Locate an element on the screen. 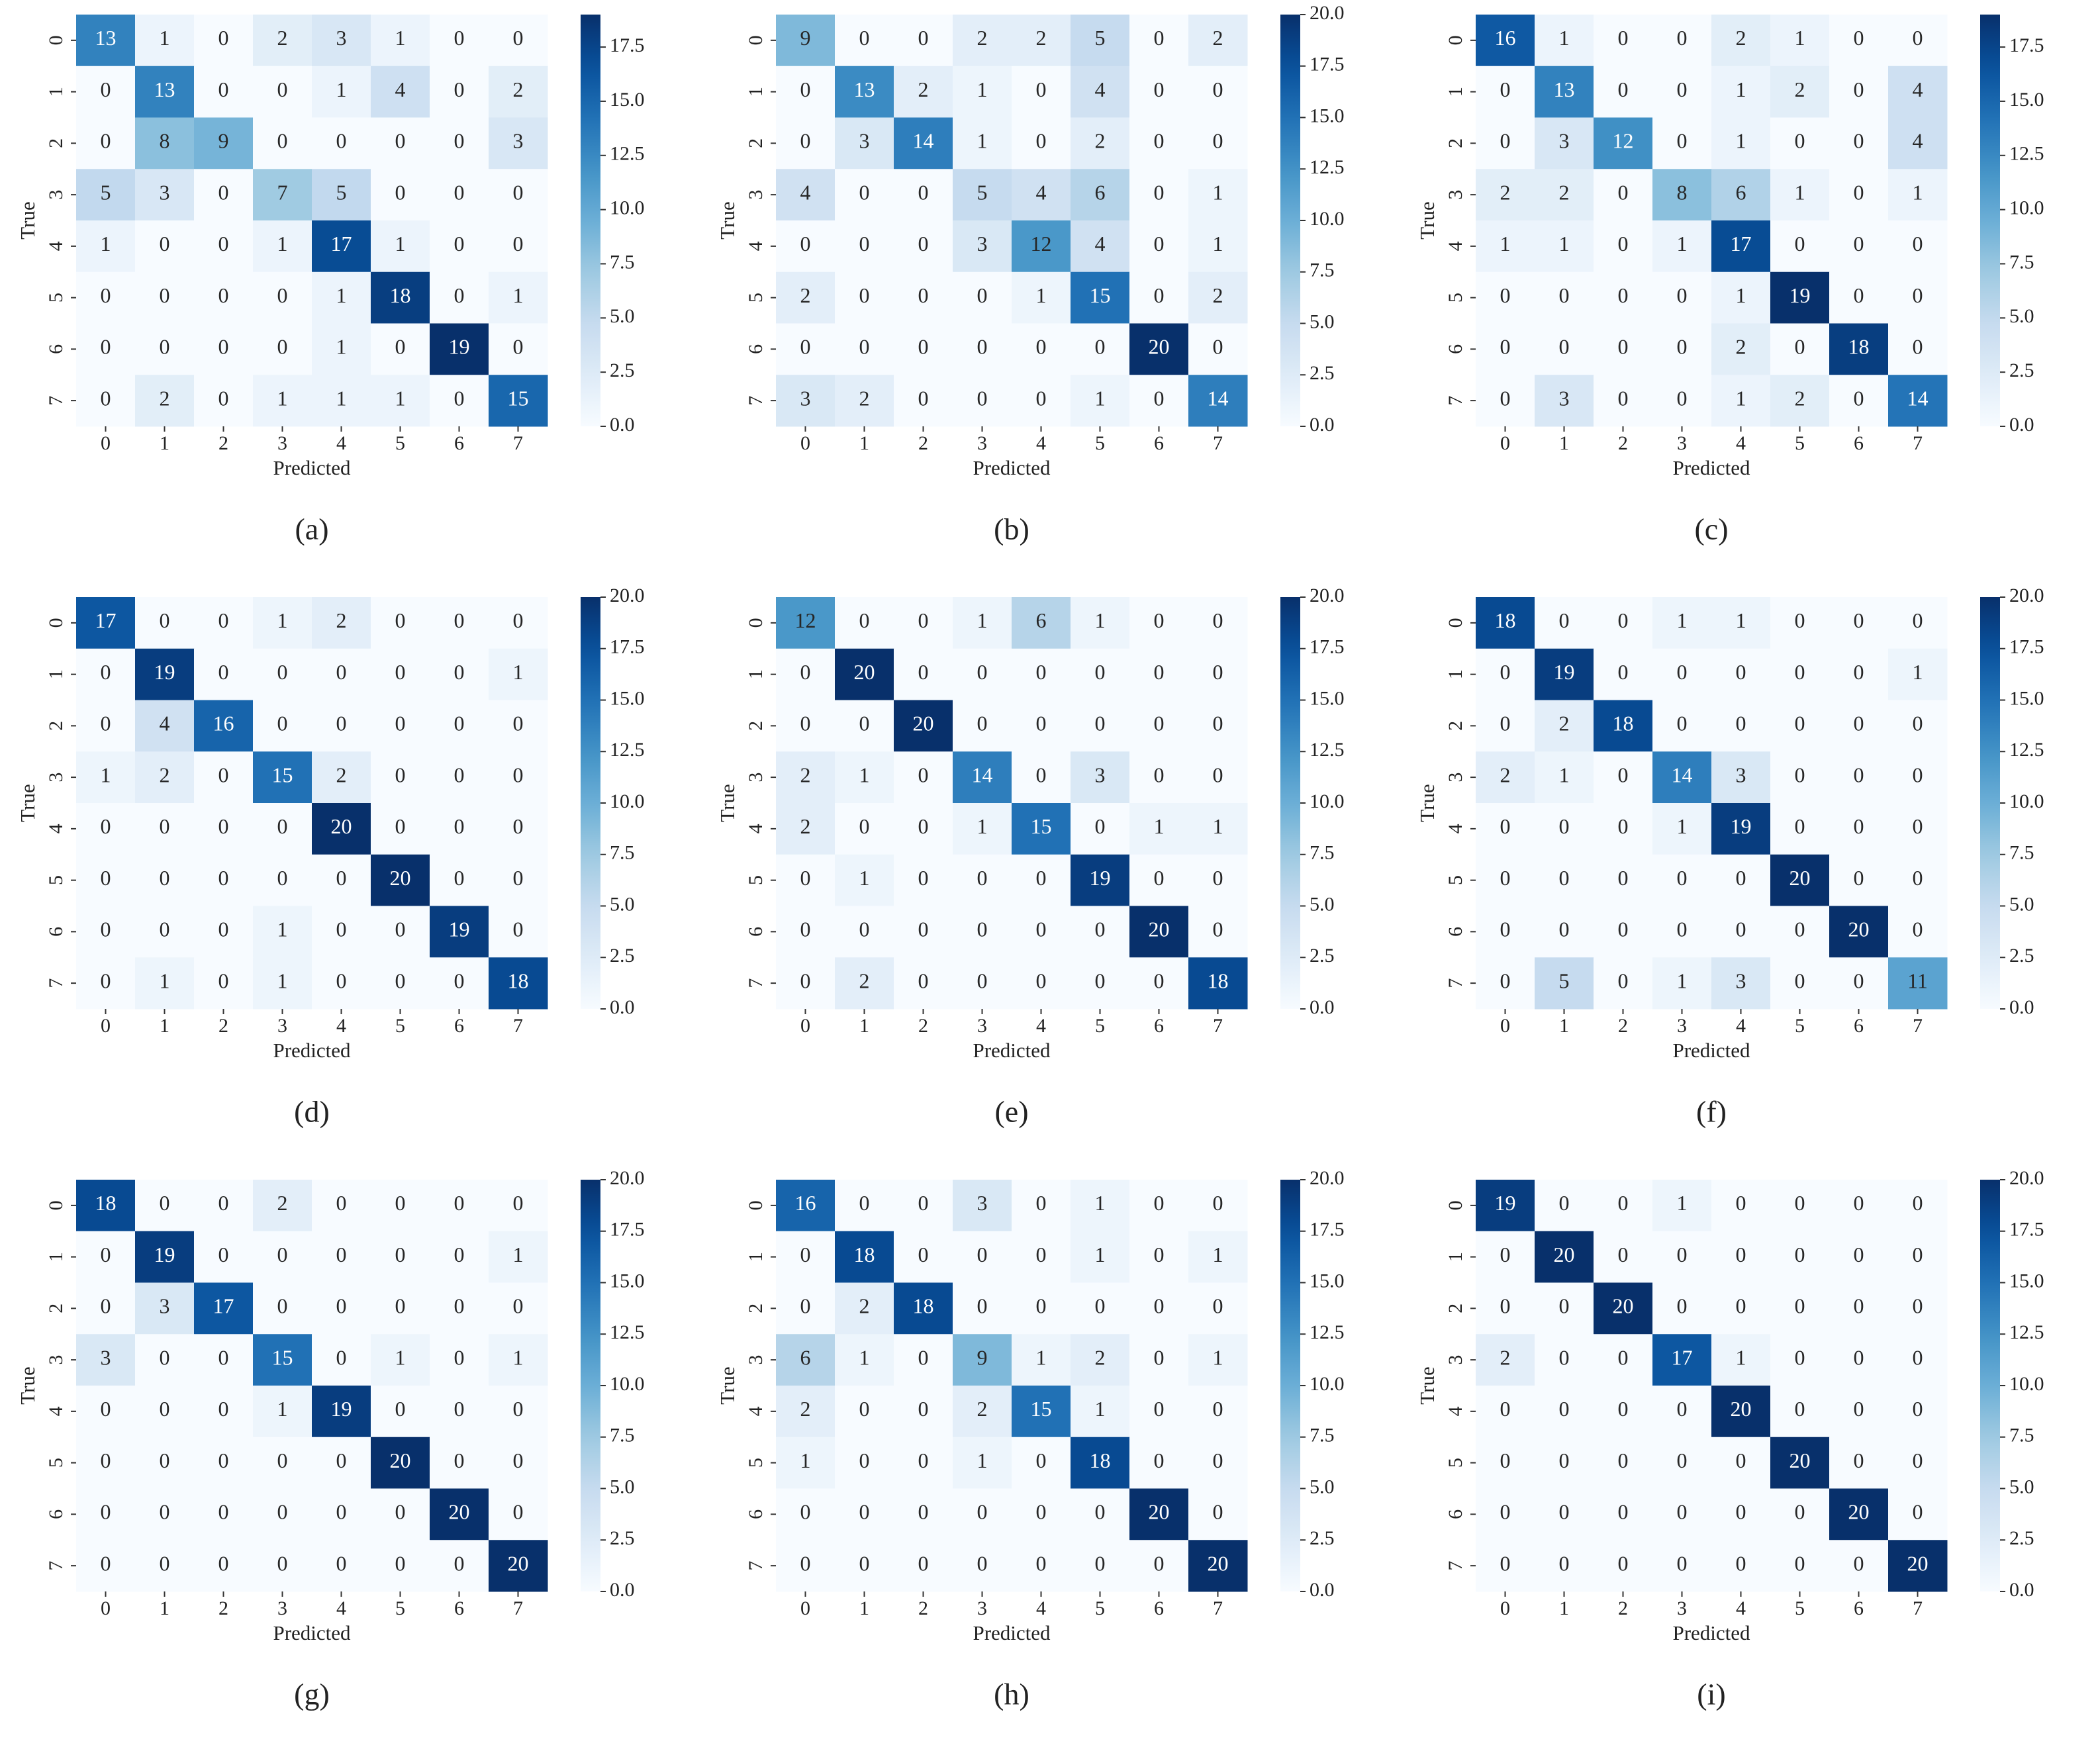  y-tick-label: 6 is located at coordinates (1455, 1514).